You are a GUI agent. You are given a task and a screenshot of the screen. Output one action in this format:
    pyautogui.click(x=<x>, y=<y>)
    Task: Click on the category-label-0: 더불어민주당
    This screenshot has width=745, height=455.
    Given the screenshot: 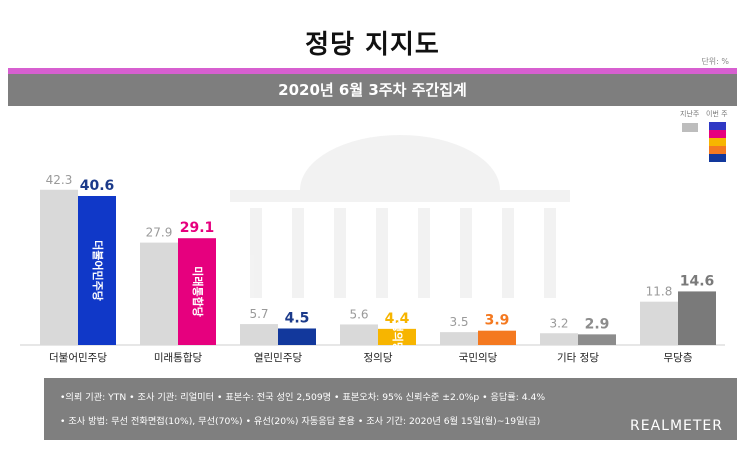 What is the action you would take?
    pyautogui.click(x=78, y=358)
    